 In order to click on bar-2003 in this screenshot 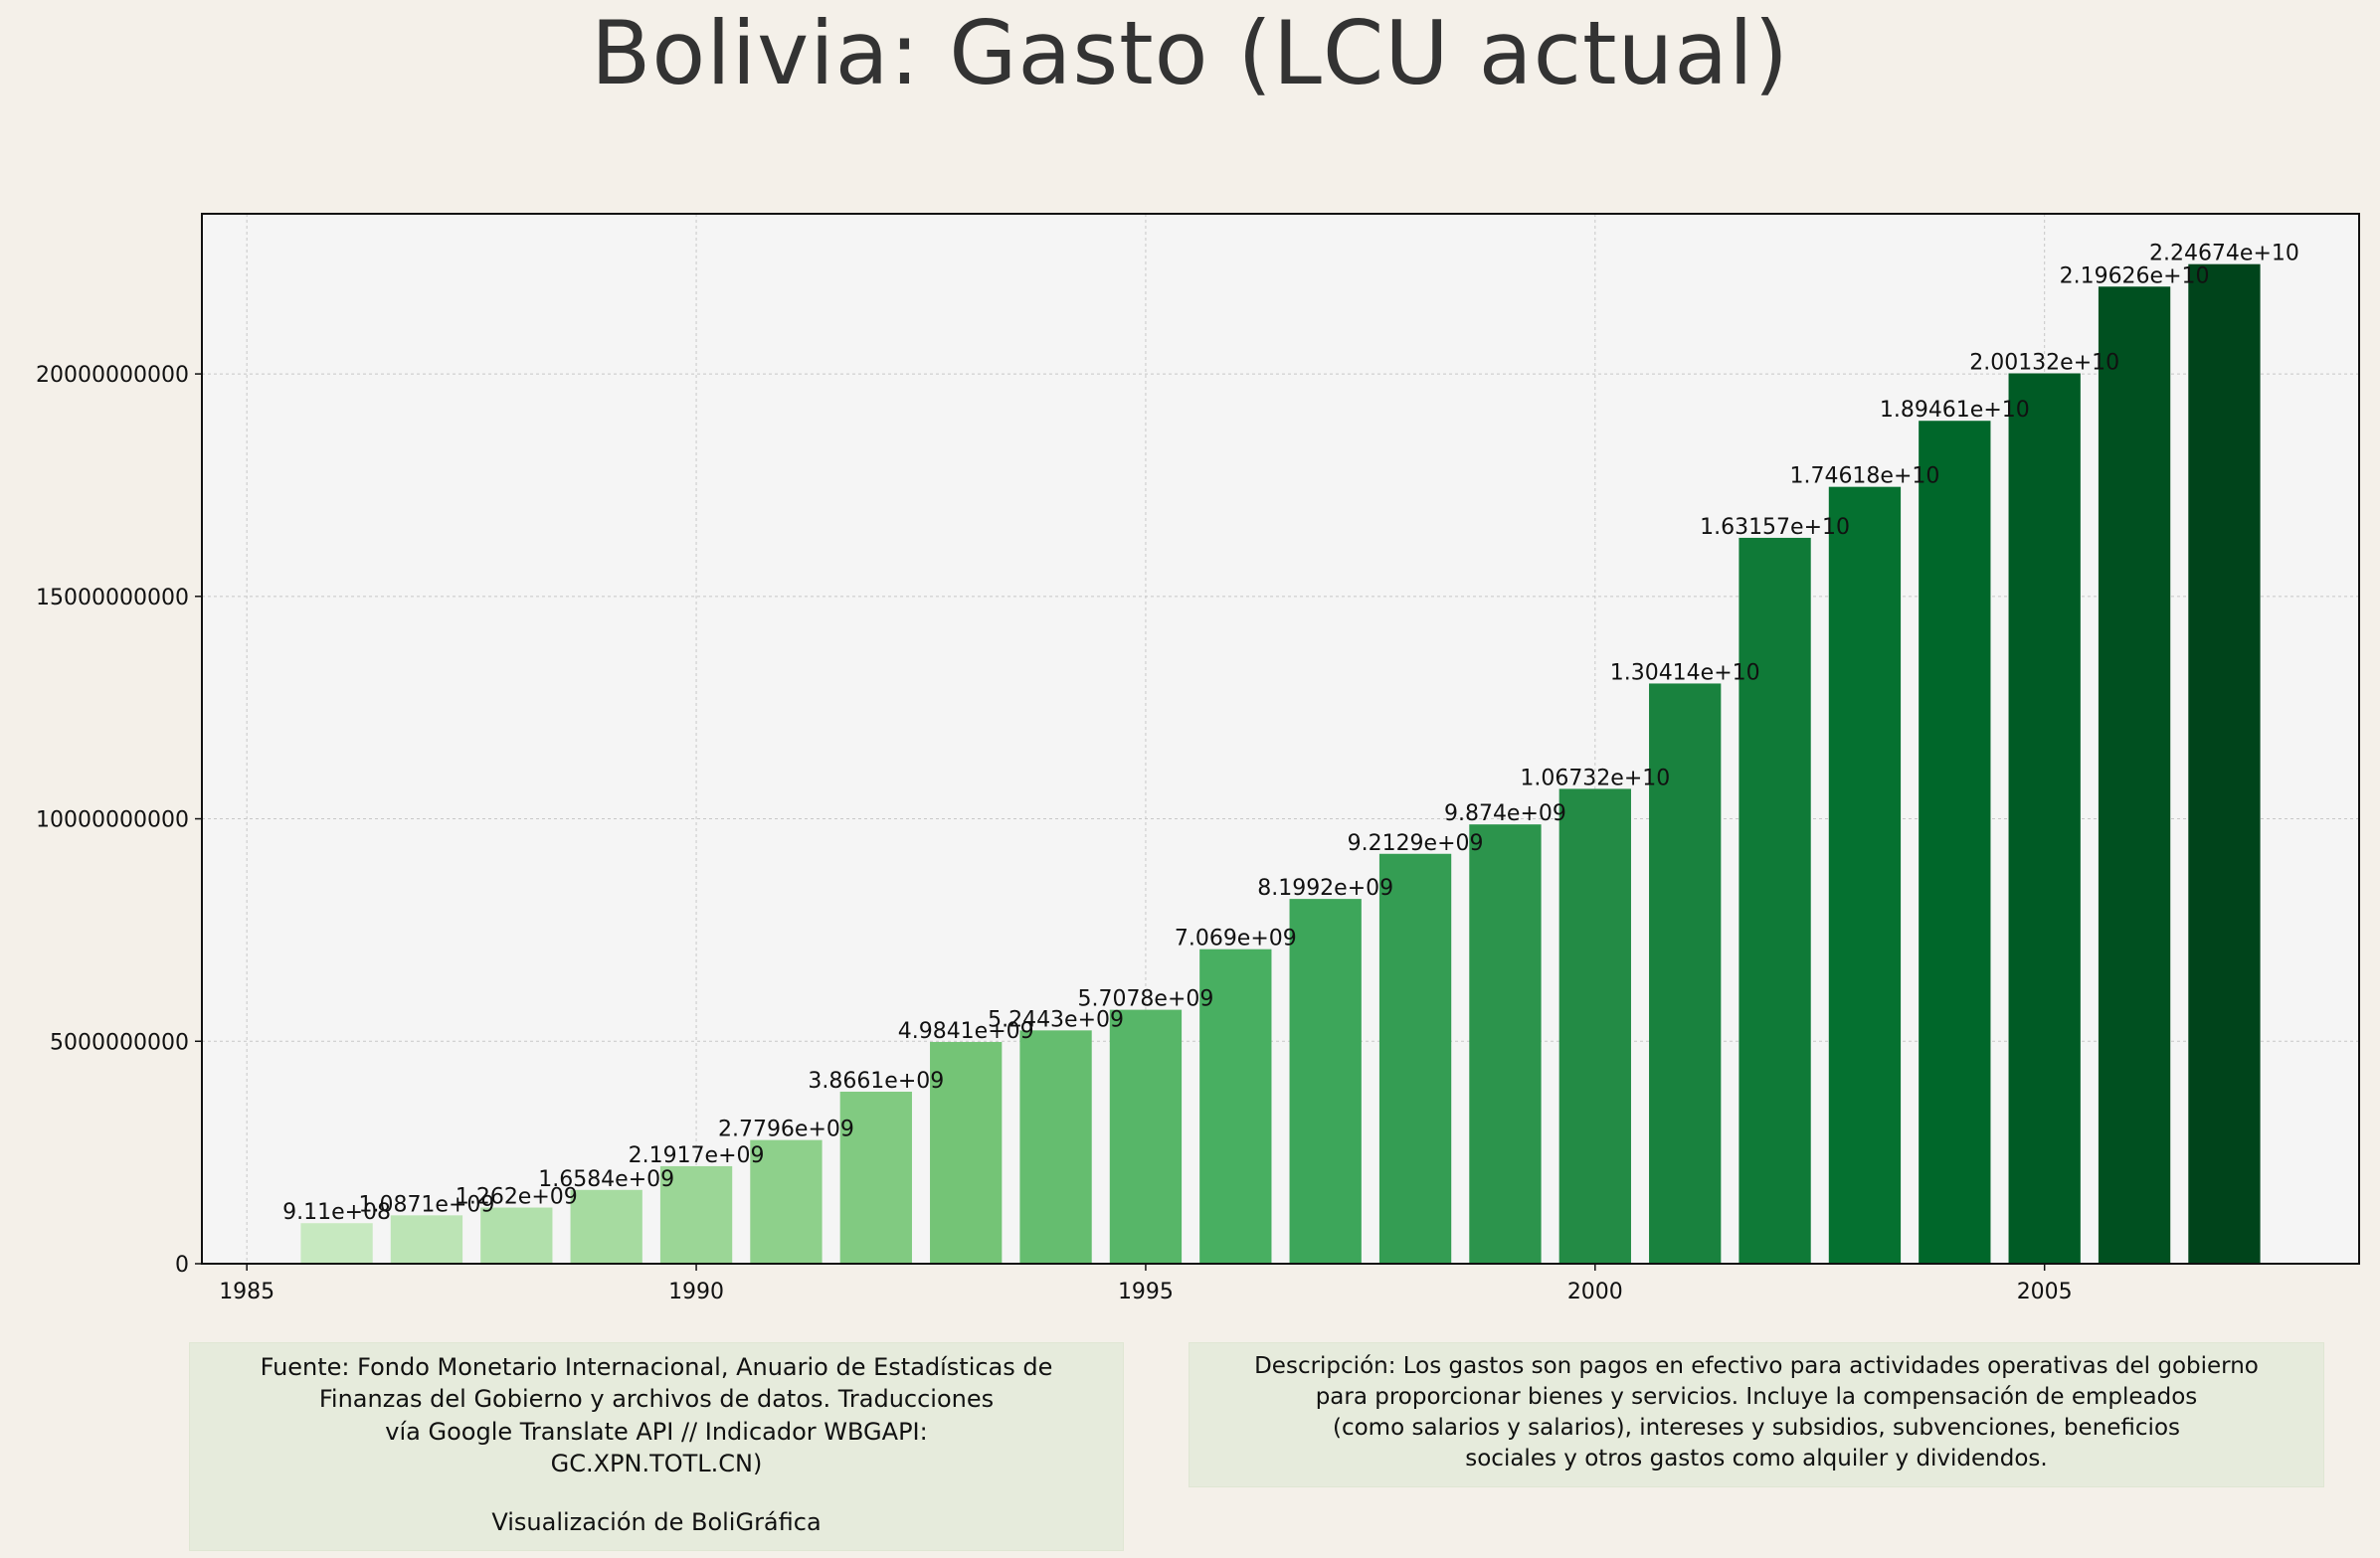, I will do `click(1865, 875)`.